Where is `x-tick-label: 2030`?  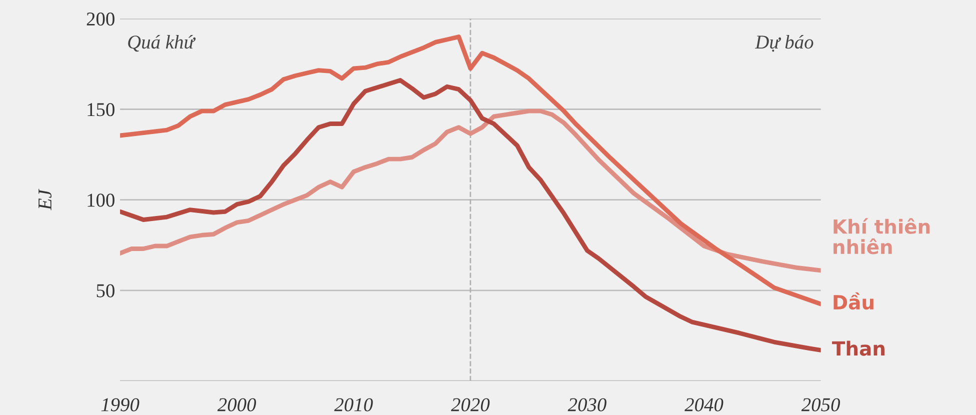 x-tick-label: 2030 is located at coordinates (587, 405).